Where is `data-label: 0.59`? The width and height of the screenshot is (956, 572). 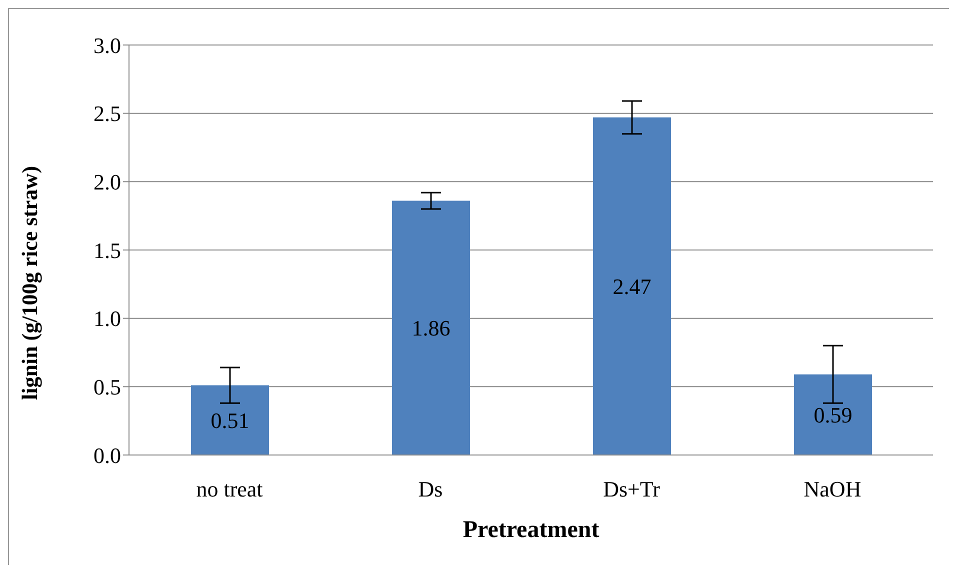 data-label: 0.59 is located at coordinates (833, 415).